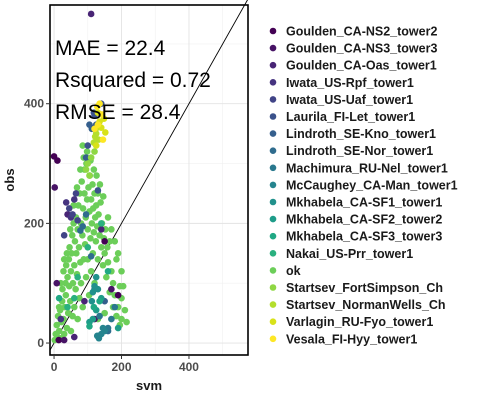  Describe the element at coordinates (349, 254) in the screenshot. I see `legend-label: Nakai_US-Prr_tower1` at that location.